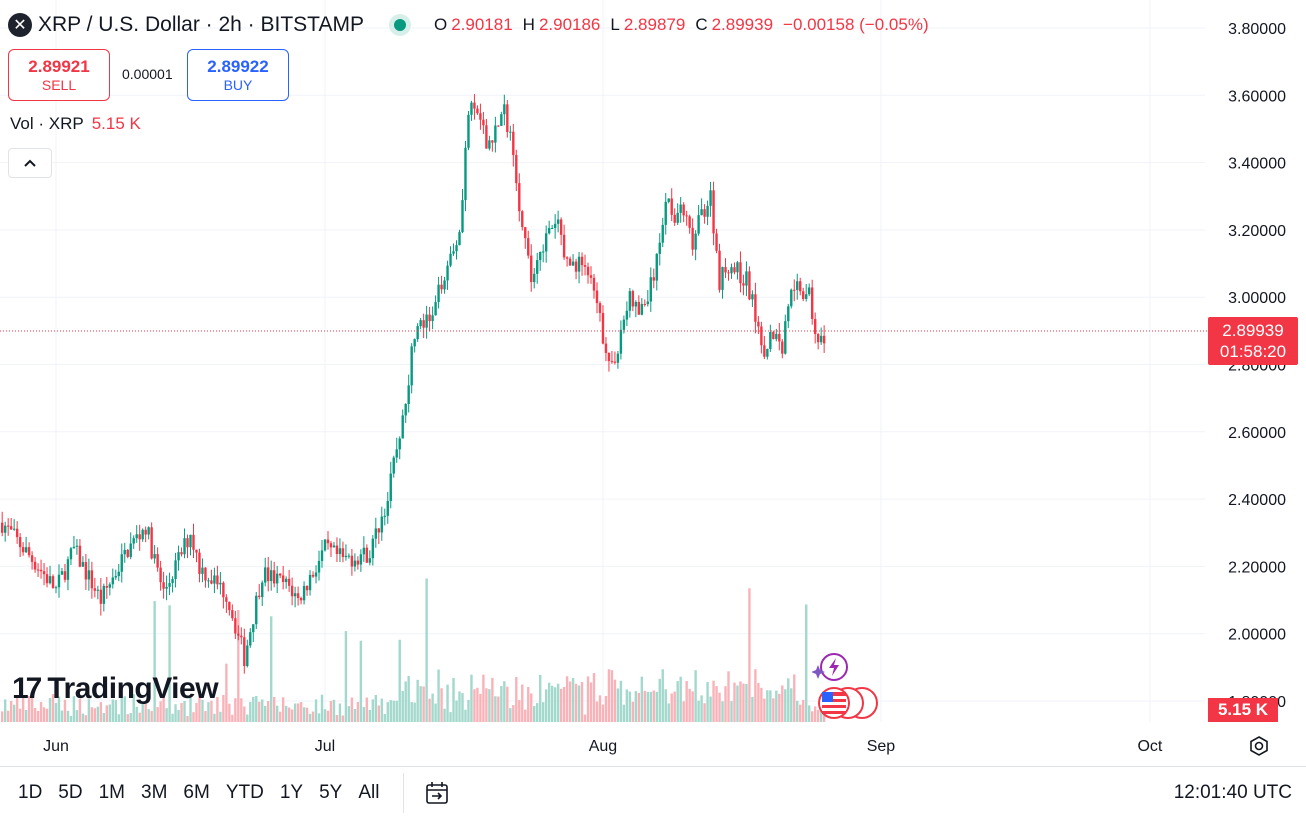 The width and height of the screenshot is (1306, 819). What do you see at coordinates (59, 75) in the screenshot?
I see `sell-button: 2.89921 SELL` at bounding box center [59, 75].